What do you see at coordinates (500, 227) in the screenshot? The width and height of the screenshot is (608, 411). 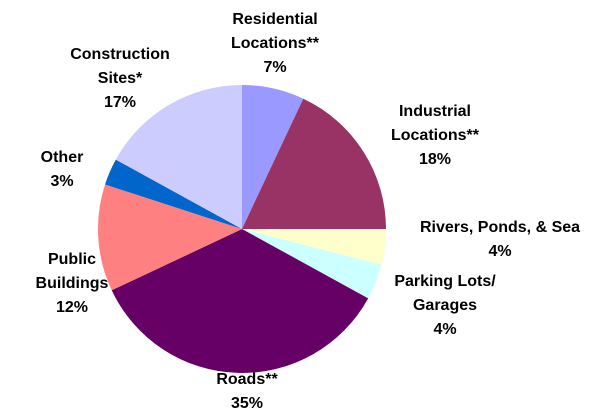 I see `category-label: Rivers, Ponds, & Sea` at bounding box center [500, 227].